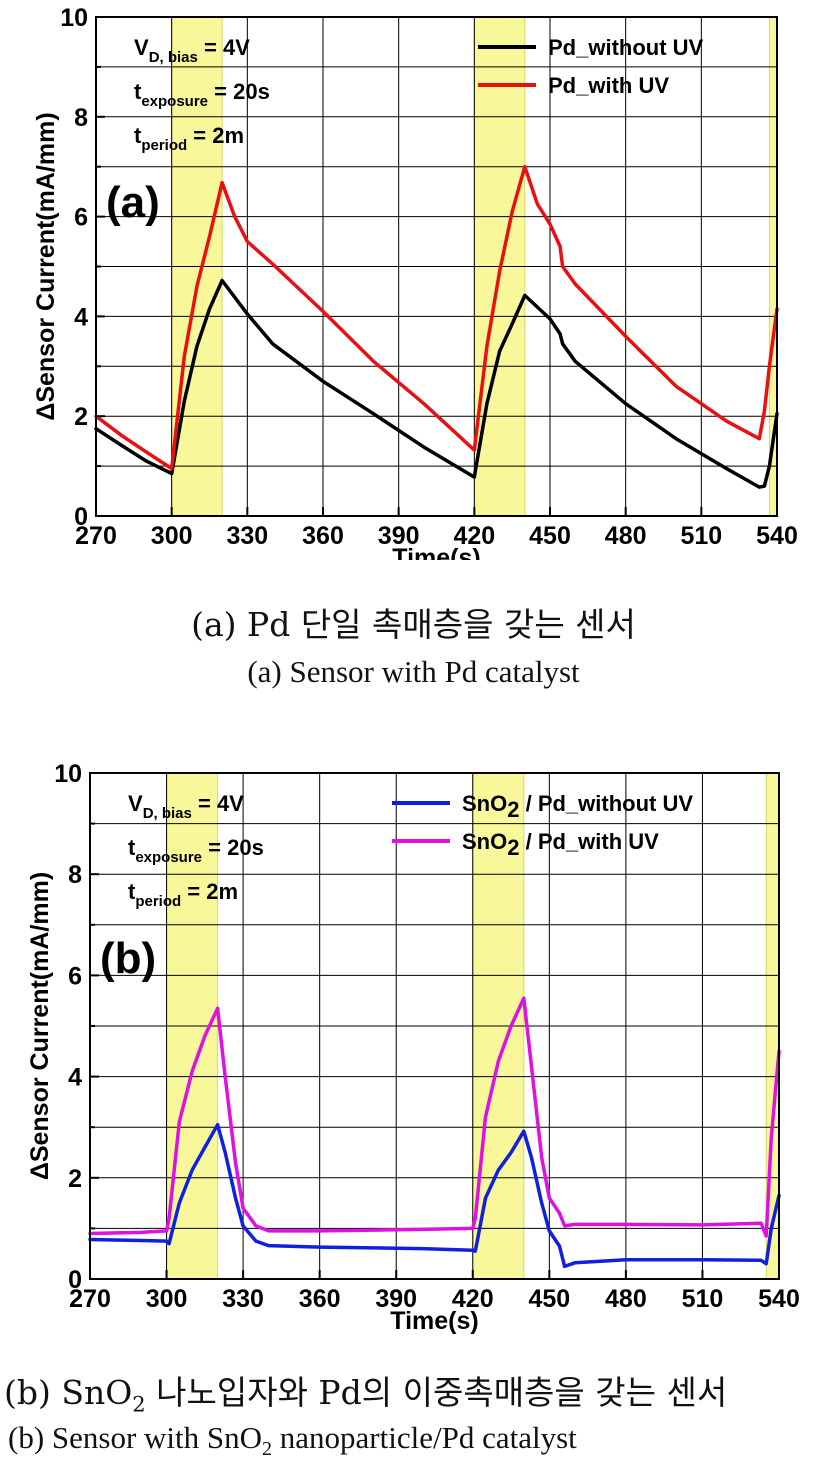 This screenshot has height=1466, width=827. I want to click on xtick-label-b-420: 420, so click(473, 1299).